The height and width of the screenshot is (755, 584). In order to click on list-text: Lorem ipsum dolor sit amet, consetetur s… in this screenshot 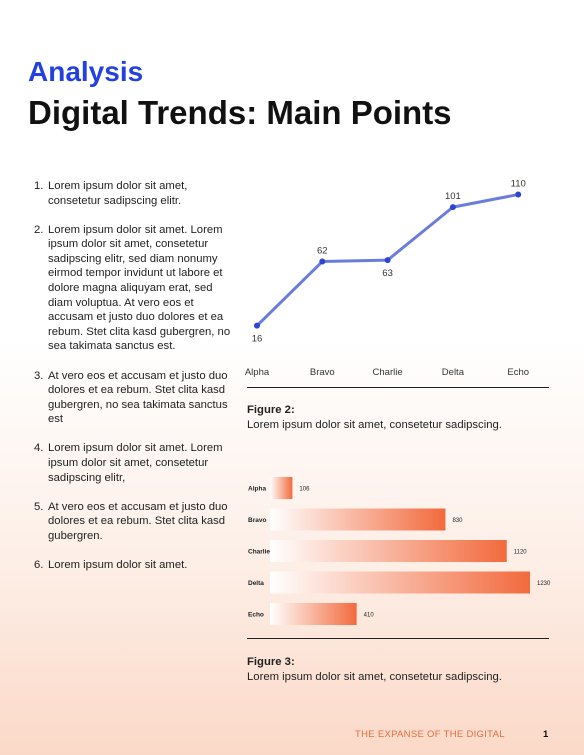, I will do `click(118, 193)`.